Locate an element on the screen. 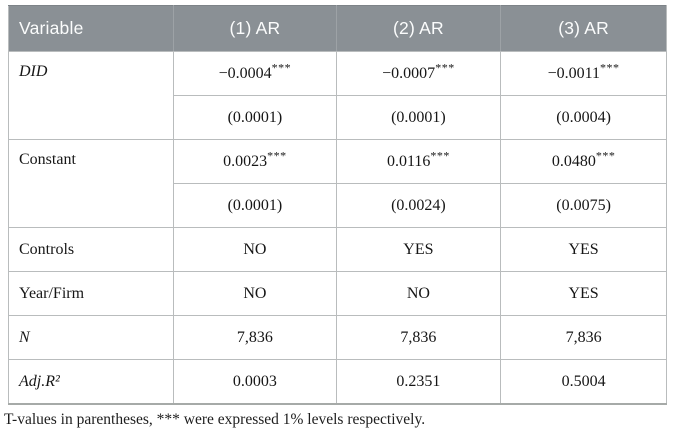  table-row-did-se: (0.0001) (0.0001) (0.0004) is located at coordinates (338, 117).